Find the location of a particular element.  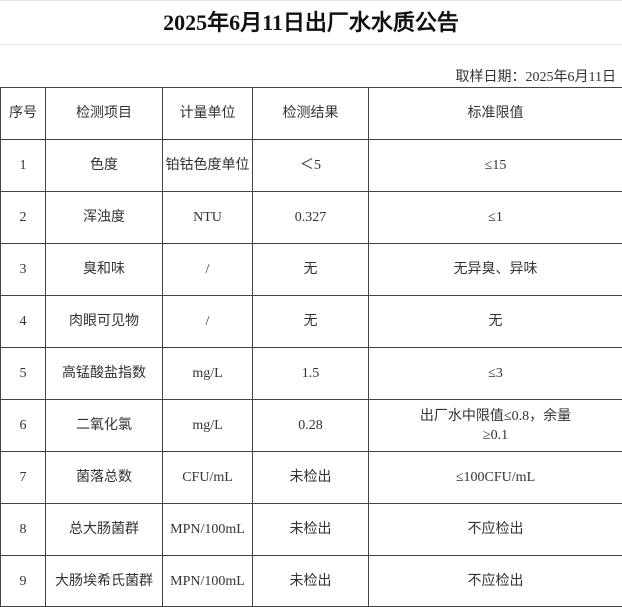

table-row: 7 菌落总数 CFU/mL 未检出 ≤100CFU/mL is located at coordinates (311, 477).